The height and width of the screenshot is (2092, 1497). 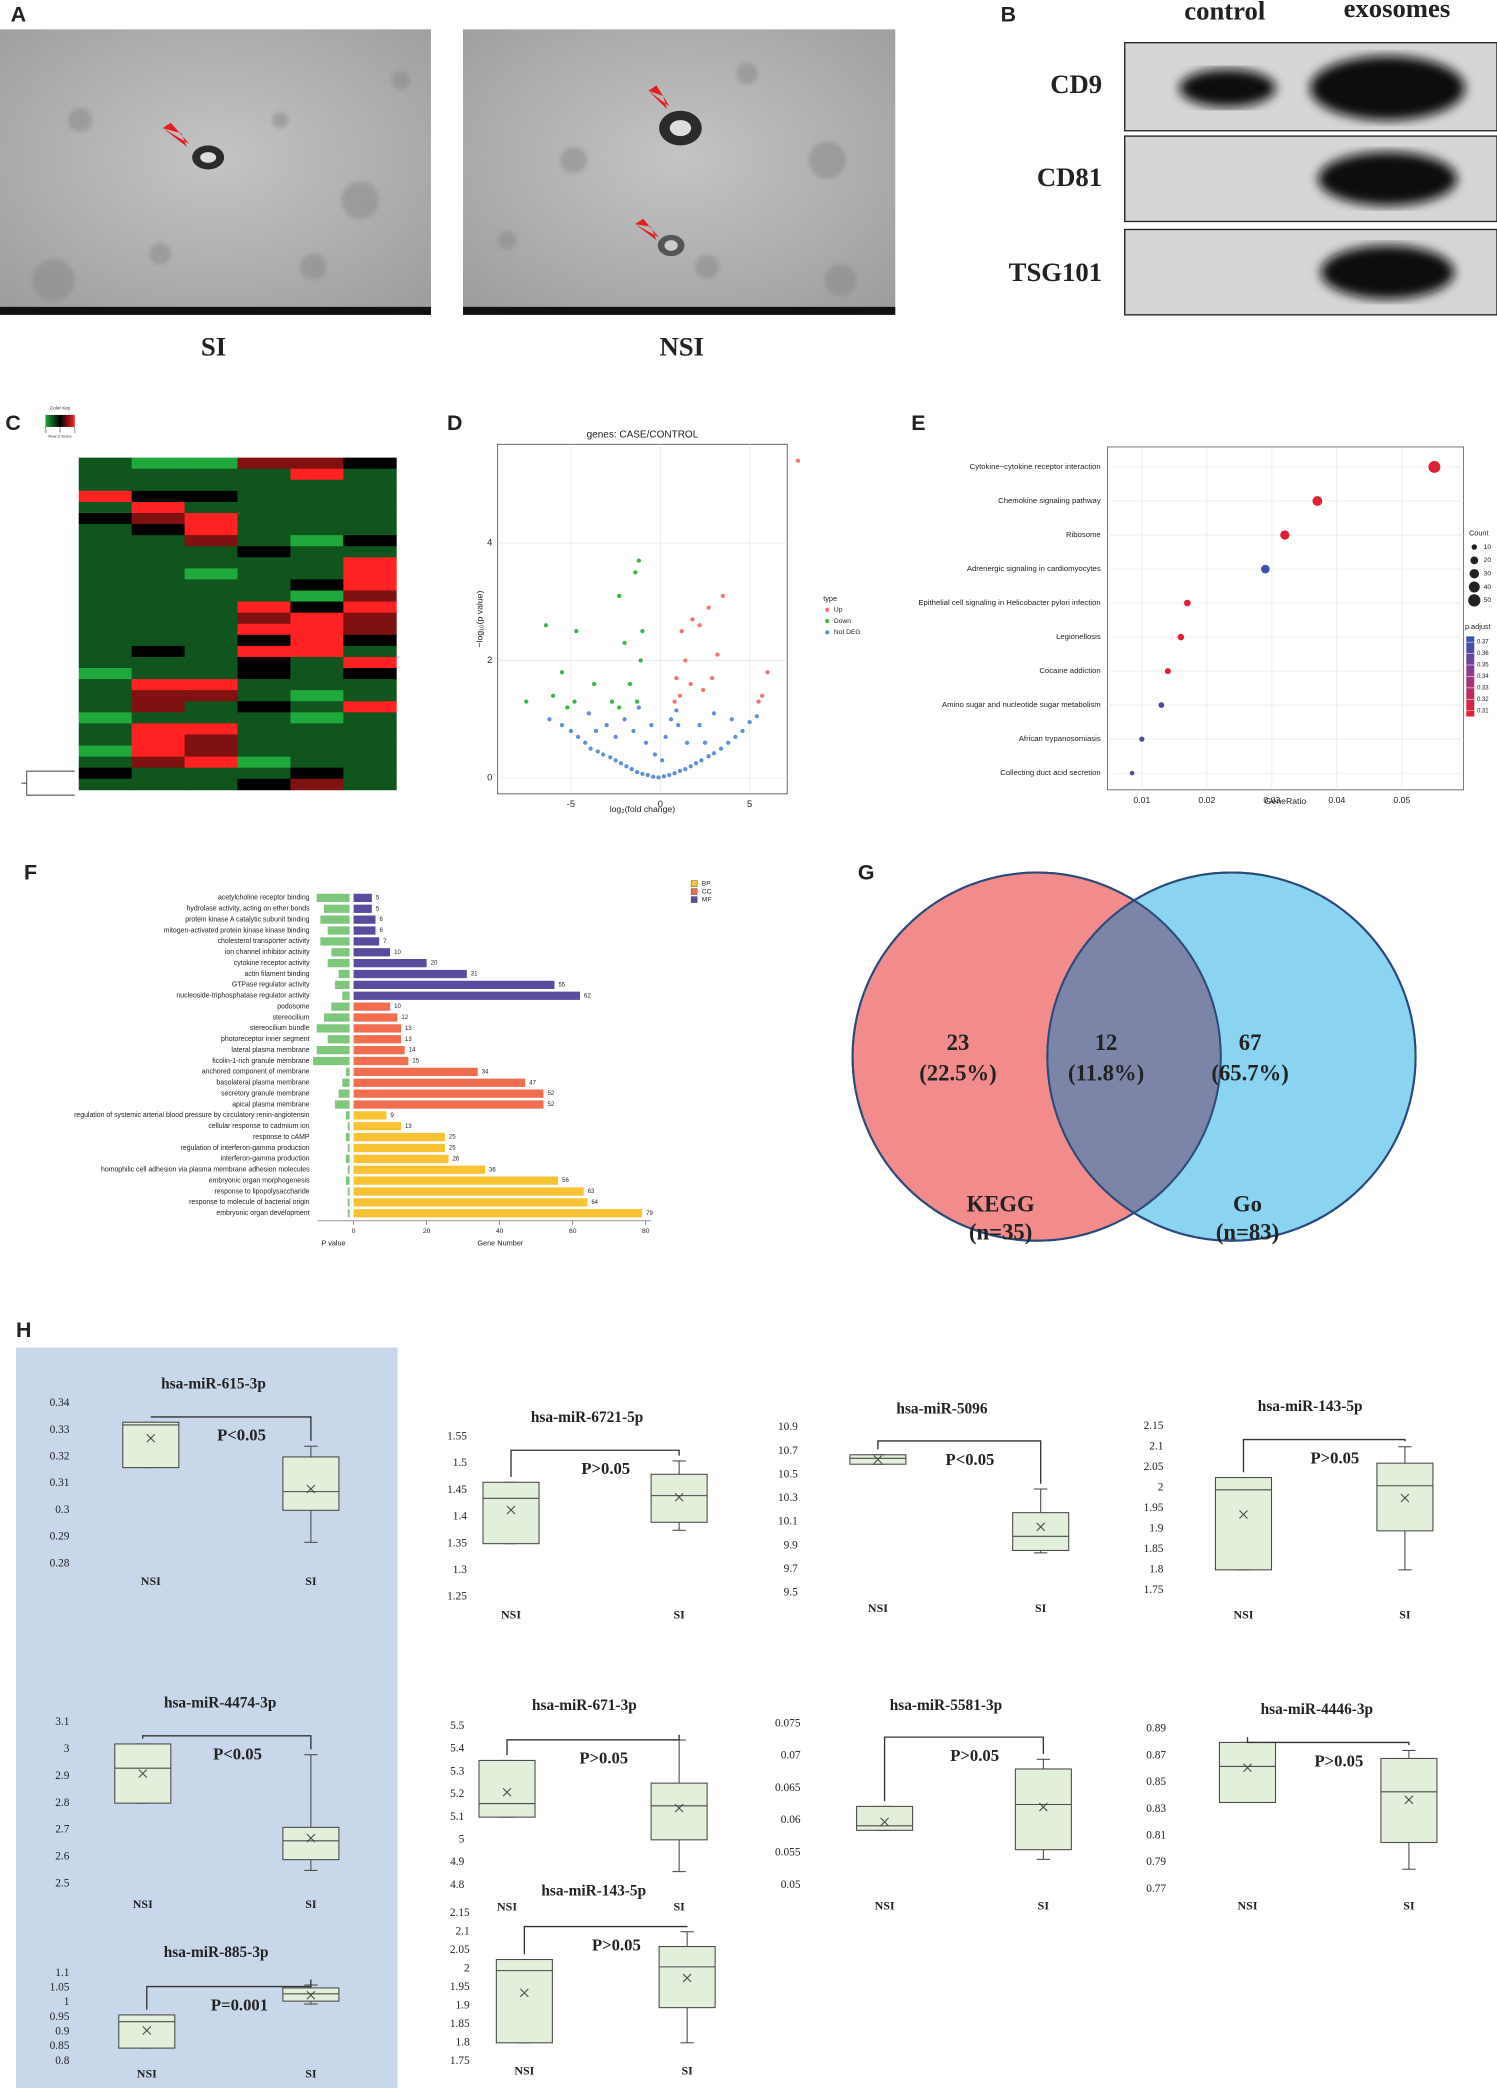 What do you see at coordinates (1132, 773) in the screenshot?
I see `dot` at bounding box center [1132, 773].